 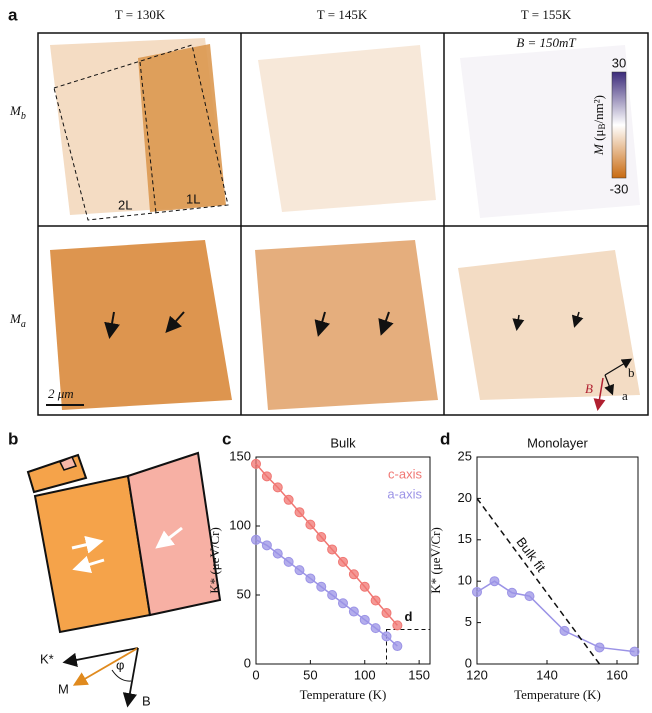 What do you see at coordinates (244, 593) in the screenshot?
I see `y-tick-label: 50` at bounding box center [244, 593].